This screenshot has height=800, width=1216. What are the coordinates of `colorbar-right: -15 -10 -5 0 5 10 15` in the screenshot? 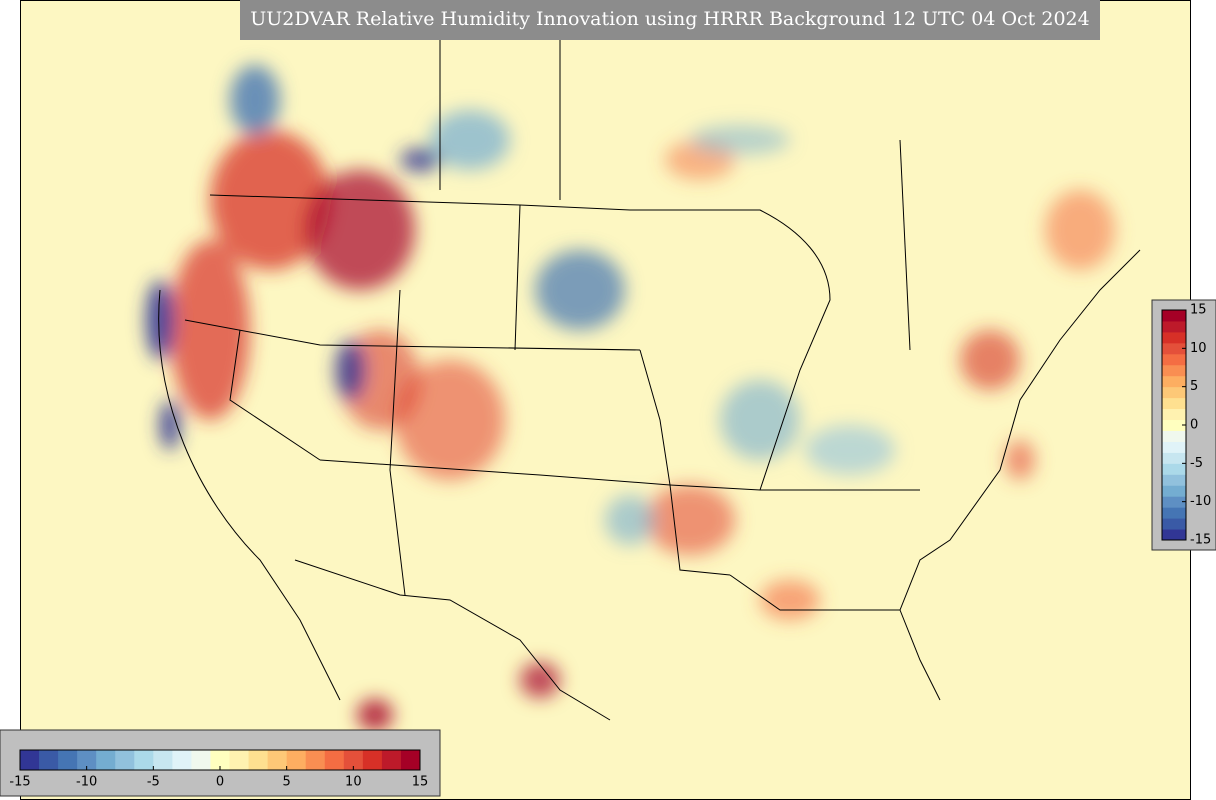 It's located at (1186, 425).